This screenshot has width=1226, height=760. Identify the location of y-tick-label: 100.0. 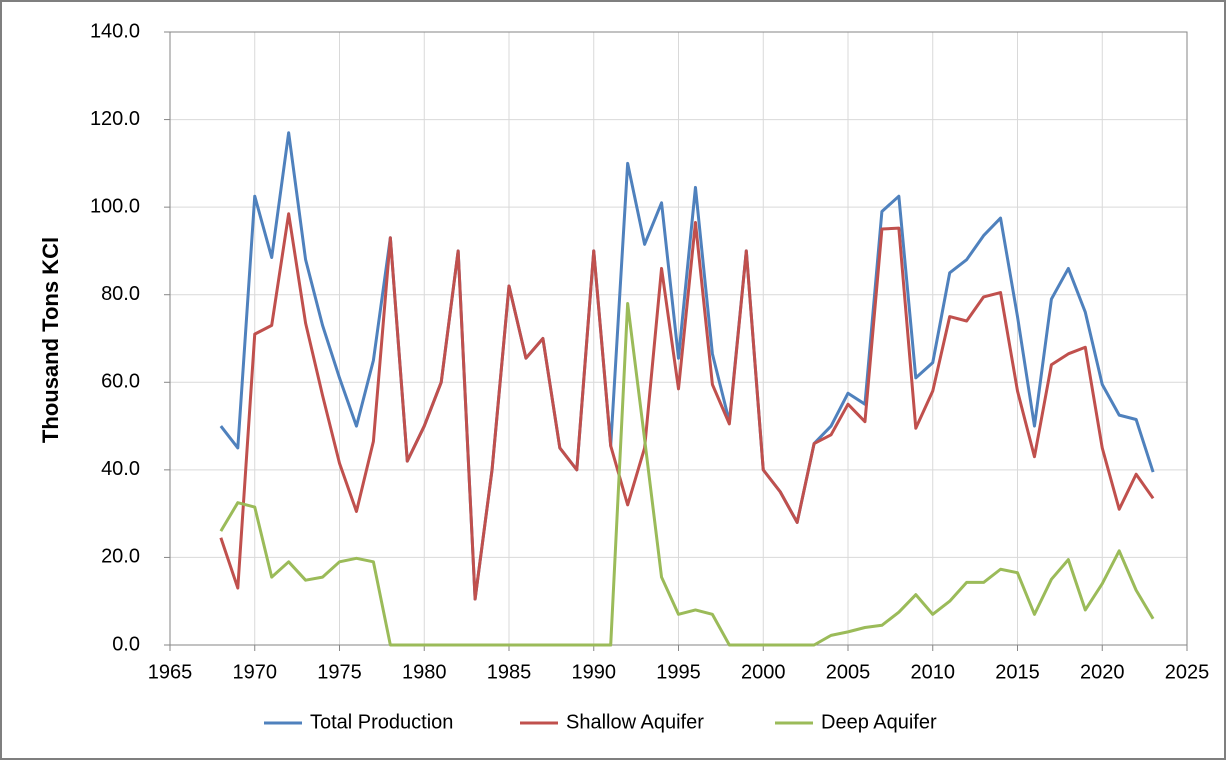
(115, 206).